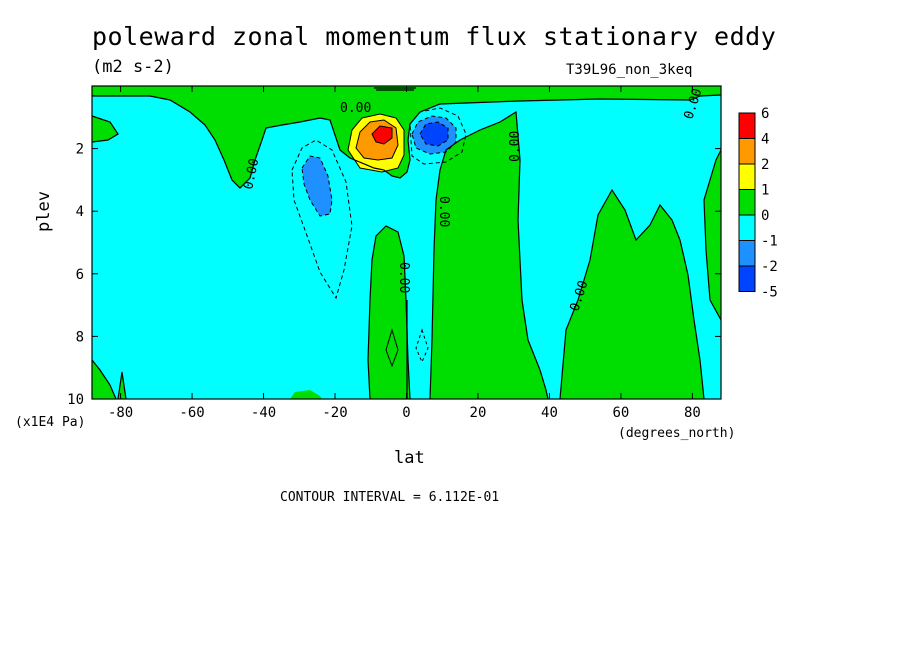 This screenshot has height=654, width=904. I want to click on y-tick-label: 8, so click(80, 337).